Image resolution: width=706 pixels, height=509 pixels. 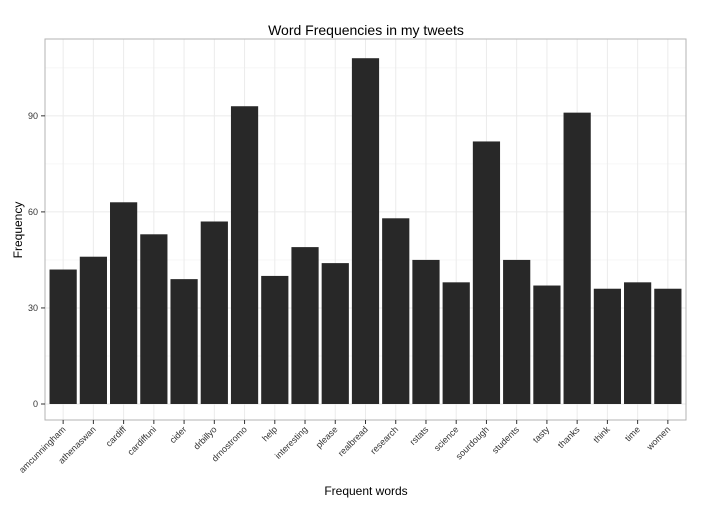 What do you see at coordinates (35, 404) in the screenshot?
I see `y-tick-label: 0` at bounding box center [35, 404].